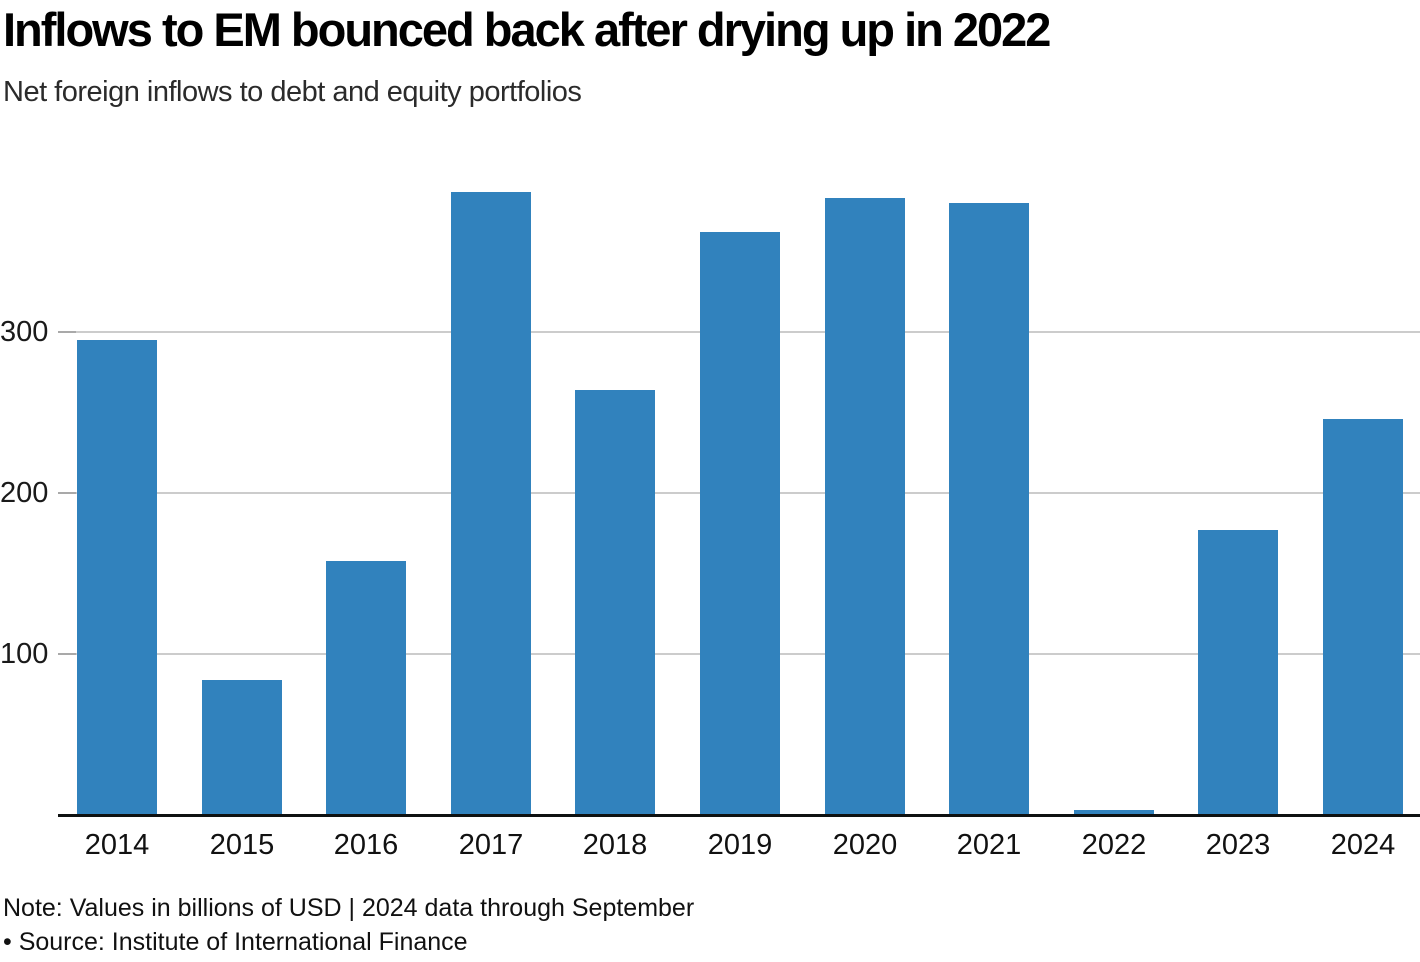  I want to click on xtick-label-2019: 2019, so click(740, 845).